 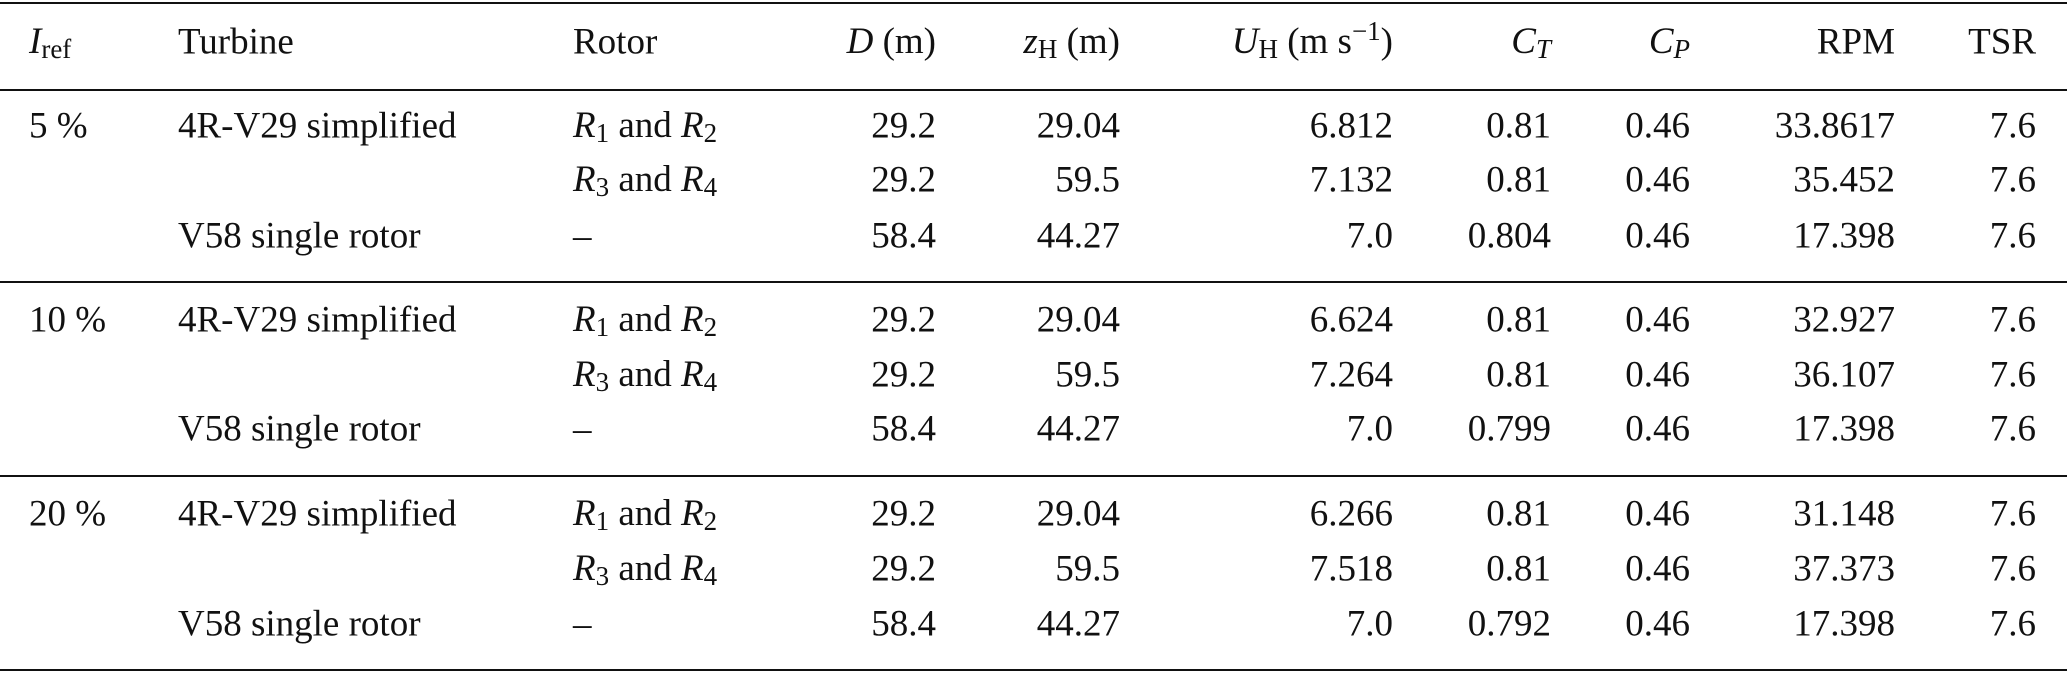 What do you see at coordinates (1312, 40) in the screenshot?
I see `header-cell: UH (m s−1)` at bounding box center [1312, 40].